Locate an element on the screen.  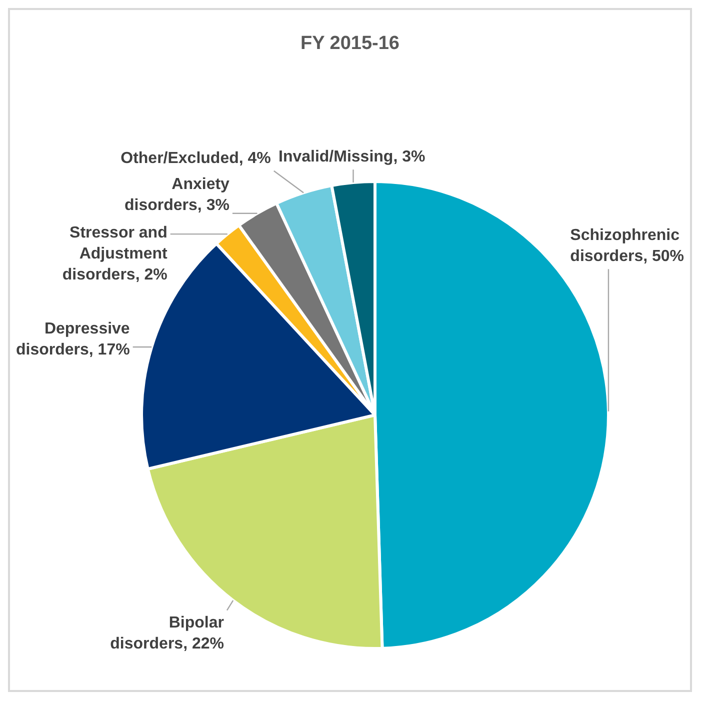
chart-title: FY 2015-16 is located at coordinates (350, 43).